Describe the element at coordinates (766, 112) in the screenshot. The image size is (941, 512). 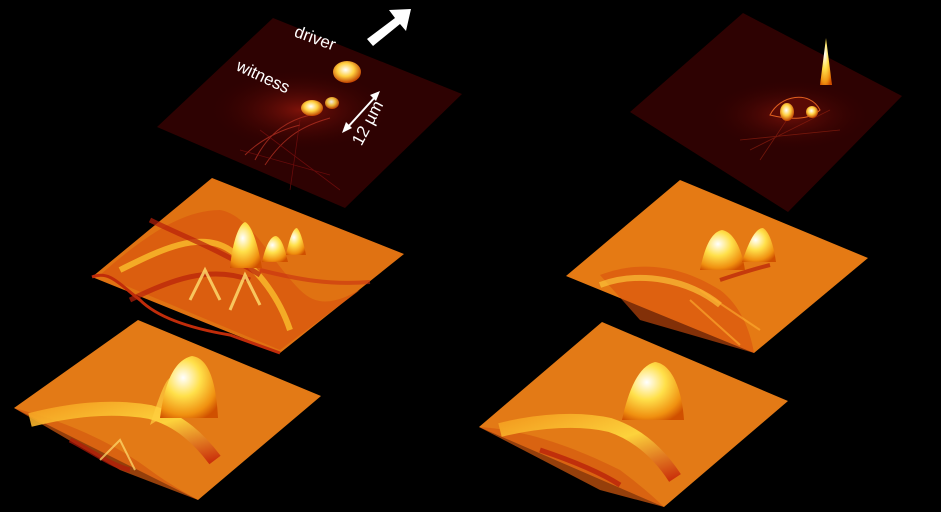
I see `density-plane-right` at that location.